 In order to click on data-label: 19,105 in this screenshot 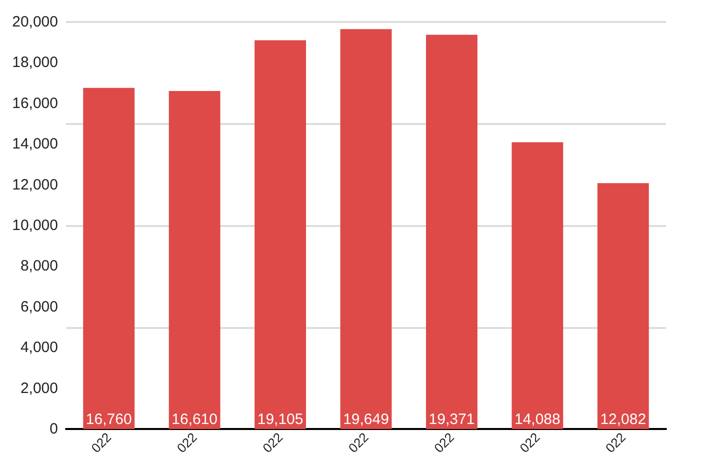, I will do `click(280, 419)`.